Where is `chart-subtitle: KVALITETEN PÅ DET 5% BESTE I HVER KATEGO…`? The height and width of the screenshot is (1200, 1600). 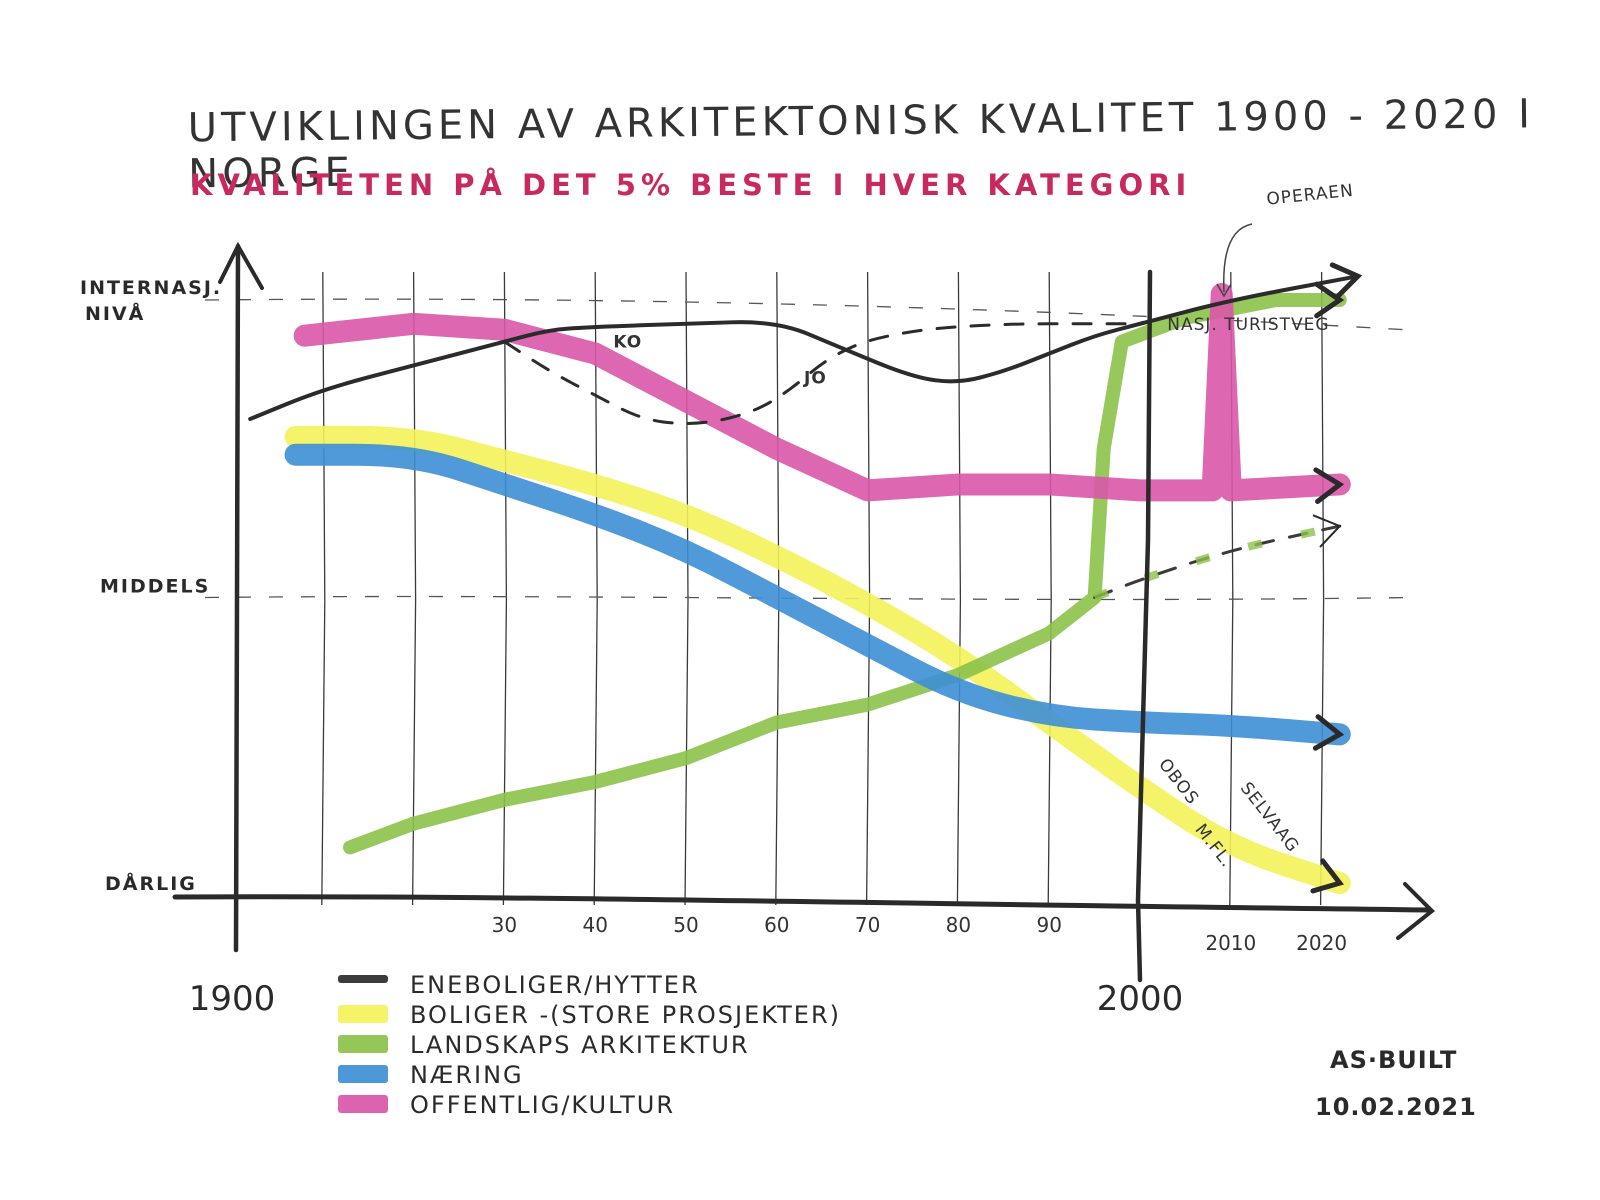 chart-subtitle: KVALITETEN PÅ DET 5% BESTE I HVER KATEGO… is located at coordinates (691, 185).